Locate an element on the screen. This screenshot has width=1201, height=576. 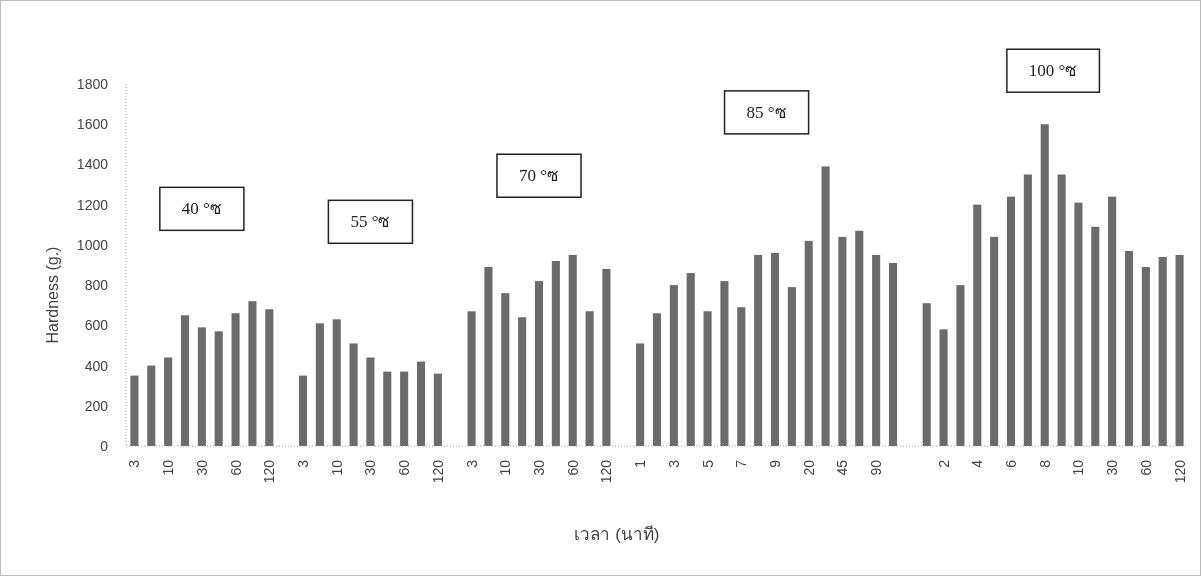
annotation: 85 °ซ is located at coordinates (766, 112).